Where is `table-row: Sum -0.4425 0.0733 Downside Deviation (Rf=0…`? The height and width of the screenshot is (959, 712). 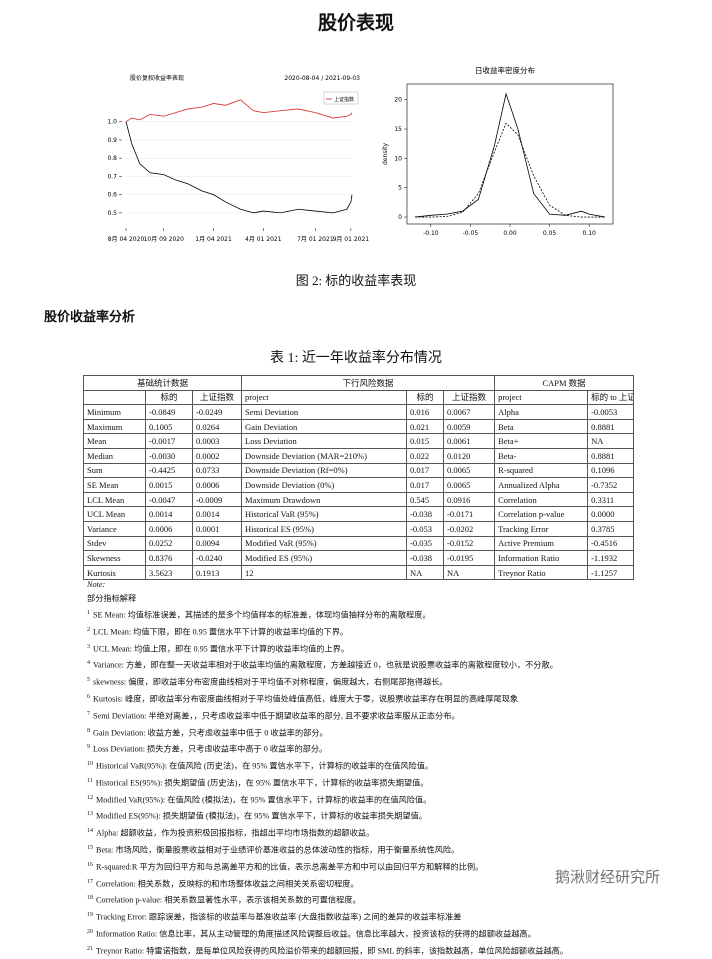 table-row: Sum -0.4425 0.0733 Downside Deviation (Rf=0… is located at coordinates (359, 470).